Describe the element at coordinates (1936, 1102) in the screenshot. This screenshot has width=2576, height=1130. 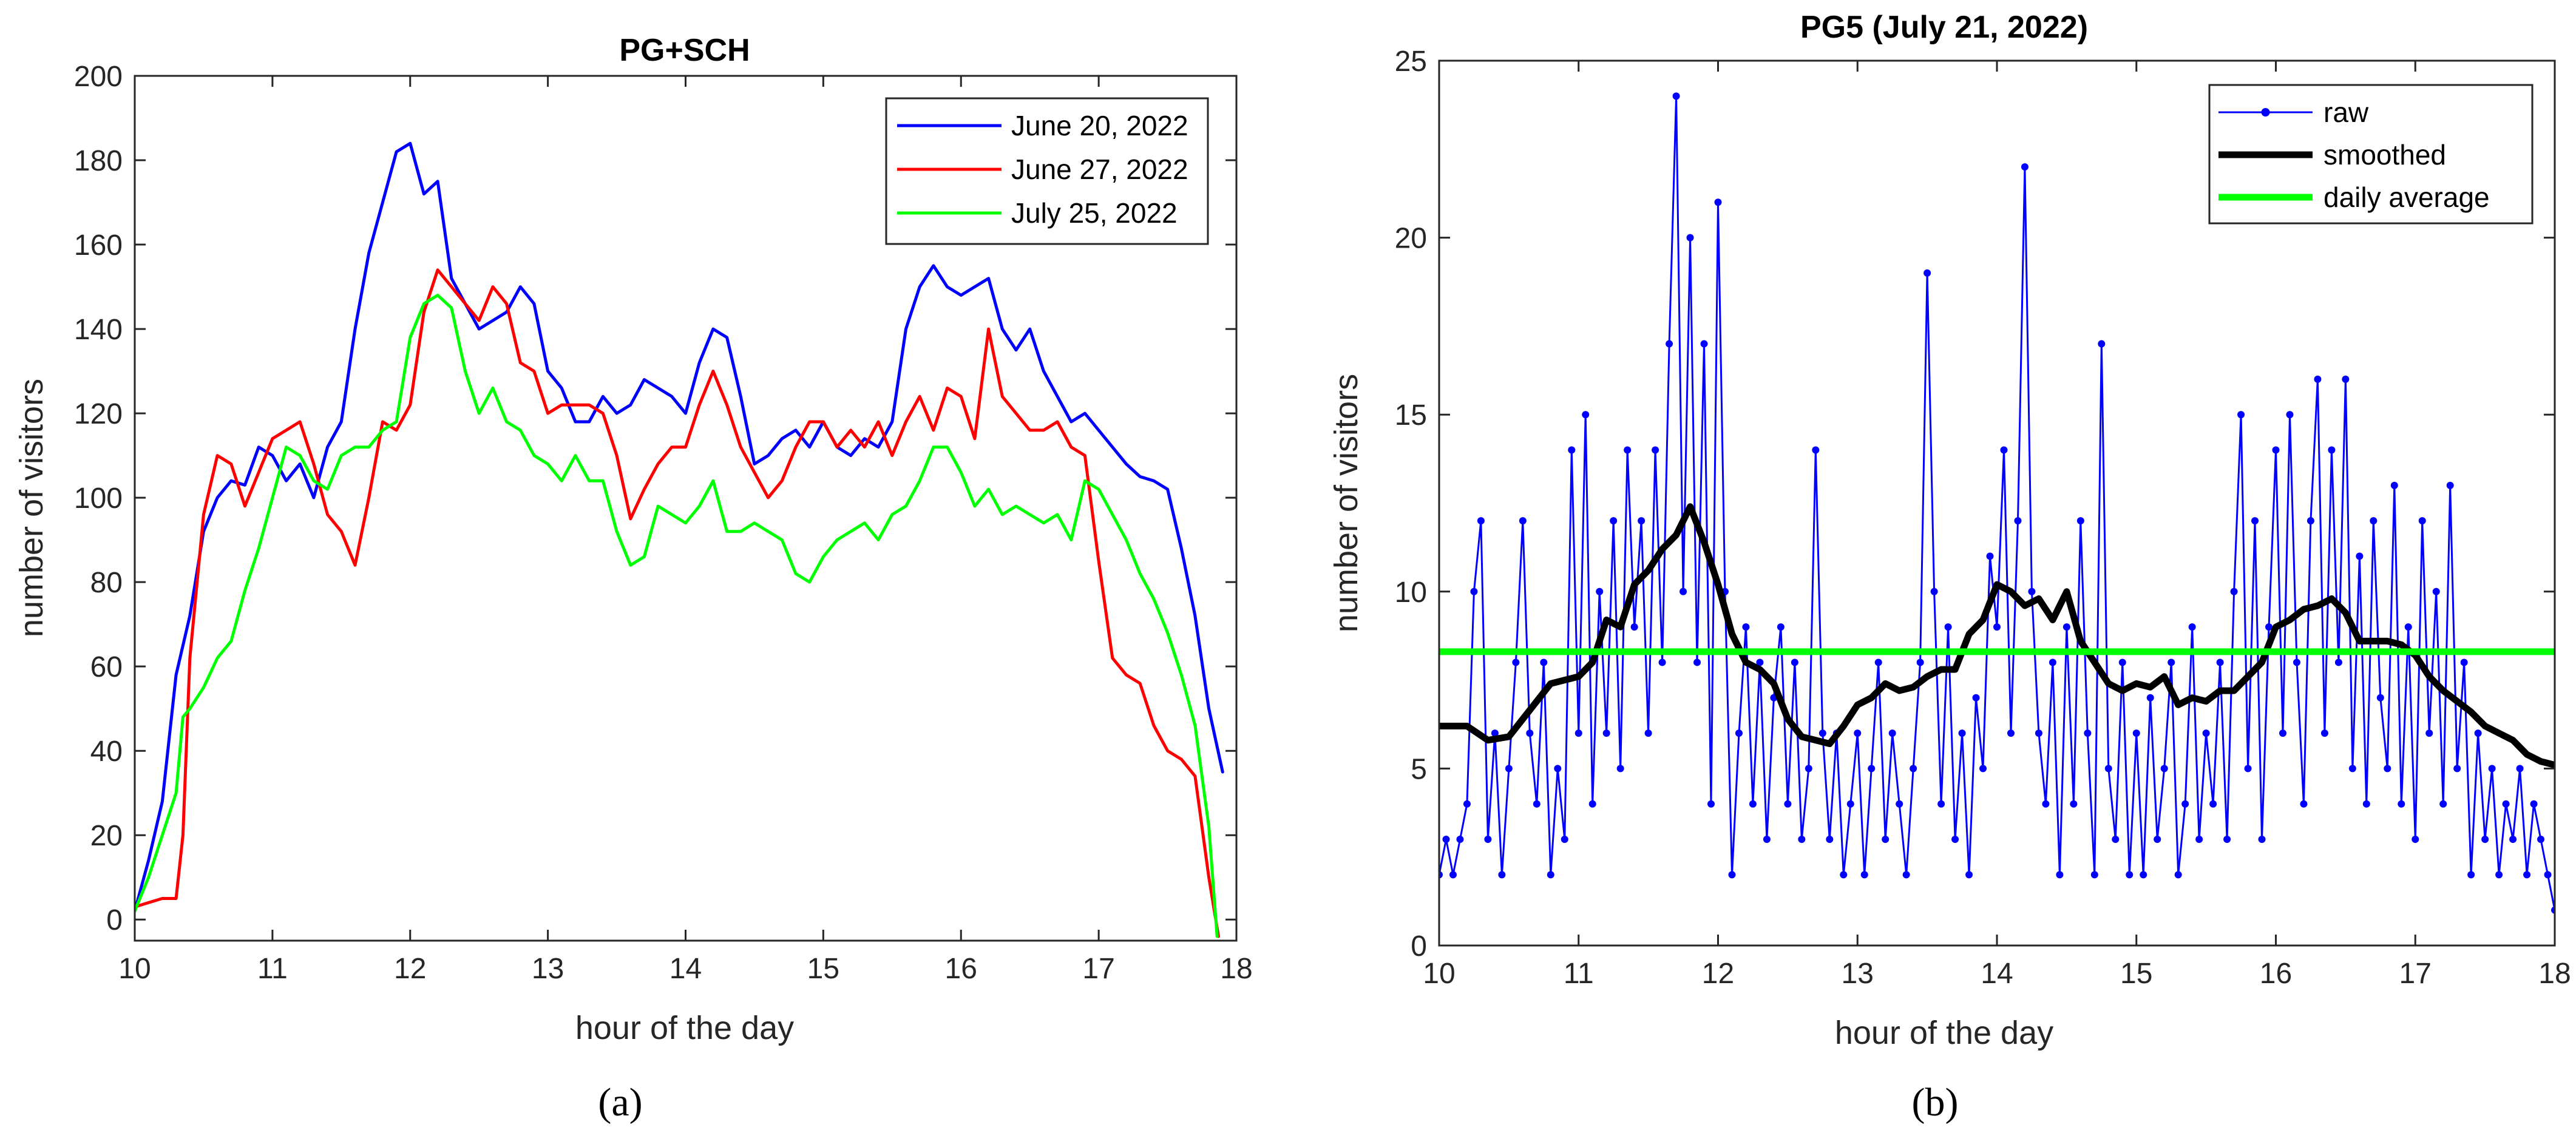
I see `panel-b-caption: (b)` at that location.